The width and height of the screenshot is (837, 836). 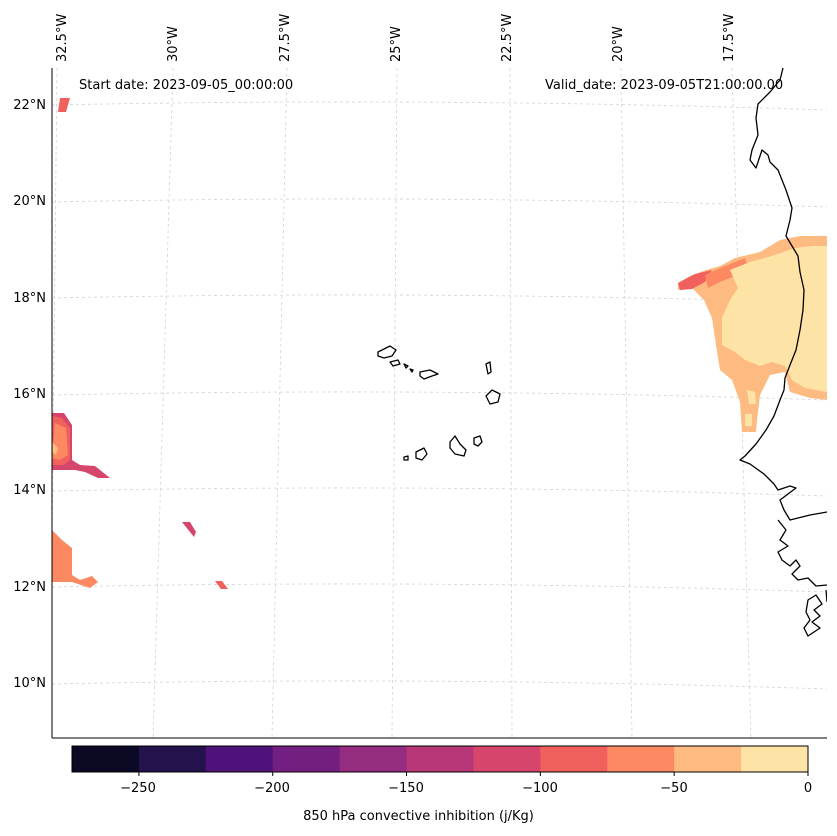 What do you see at coordinates (540, 788) in the screenshot?
I see `colorbar-tick-label: −100` at bounding box center [540, 788].